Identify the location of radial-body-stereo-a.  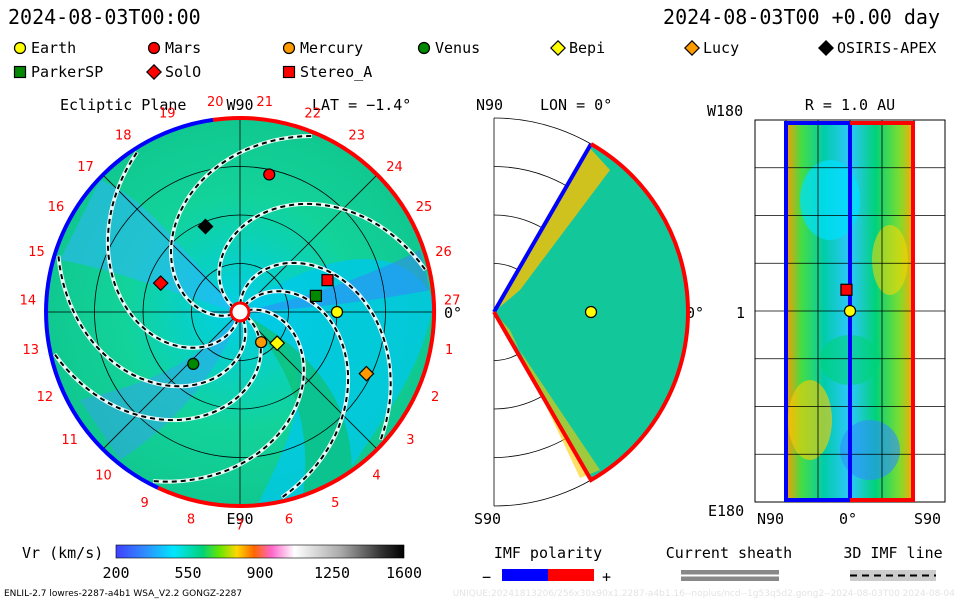
(846, 289).